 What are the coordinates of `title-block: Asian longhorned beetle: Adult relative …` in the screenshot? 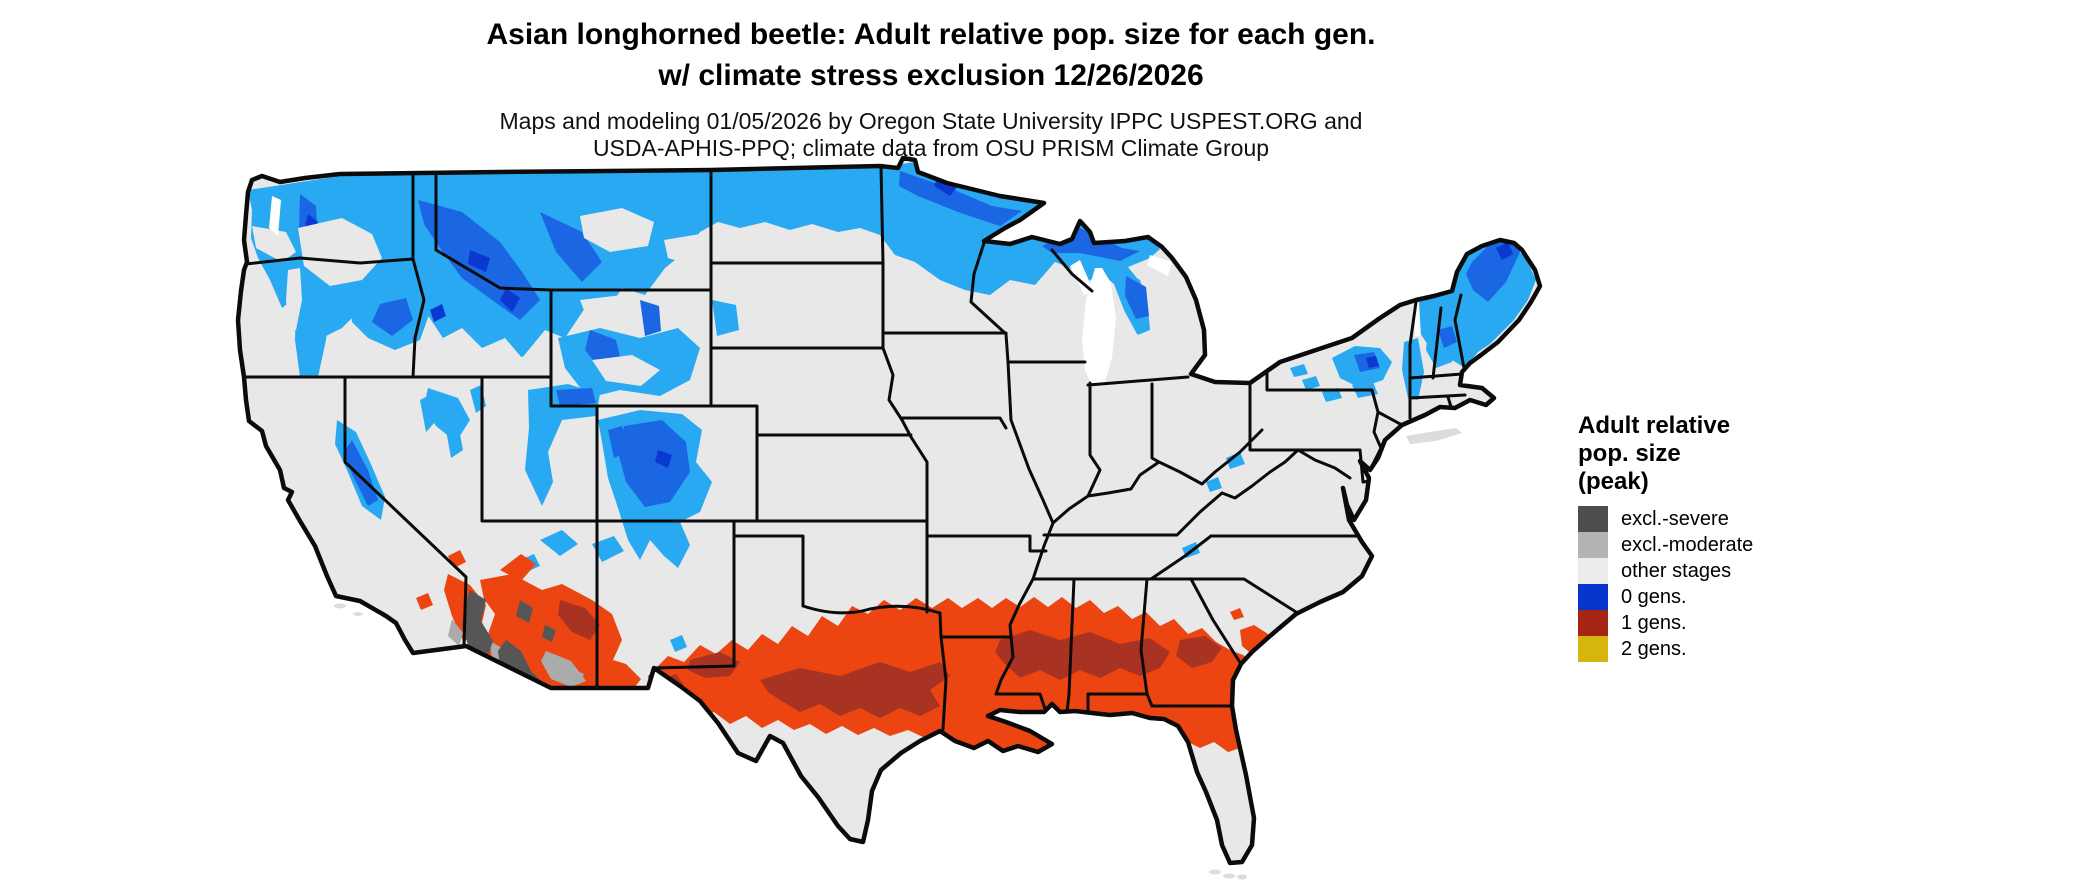 It's located at (931, 88).